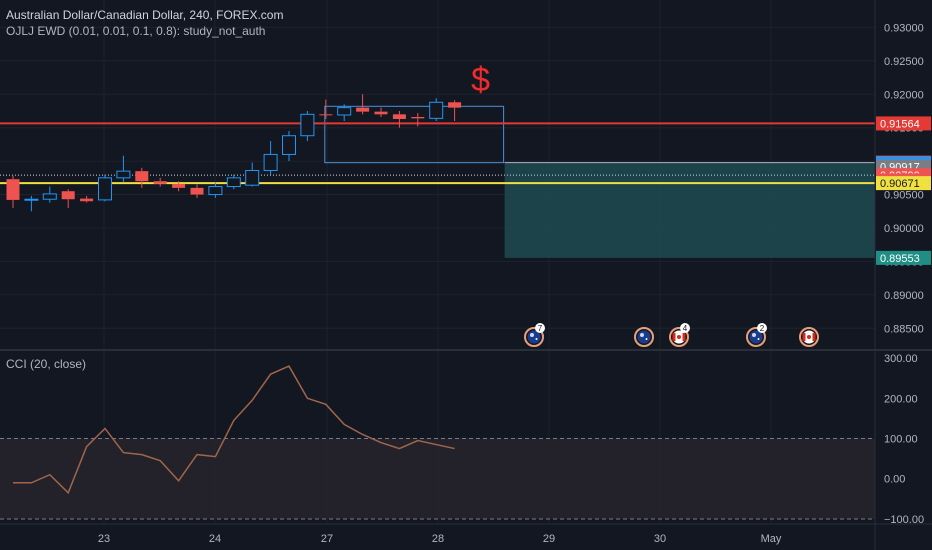 This screenshot has height=550, width=932. Describe the element at coordinates (771, 539) in the screenshot. I see `time-tick-label: May` at that location.